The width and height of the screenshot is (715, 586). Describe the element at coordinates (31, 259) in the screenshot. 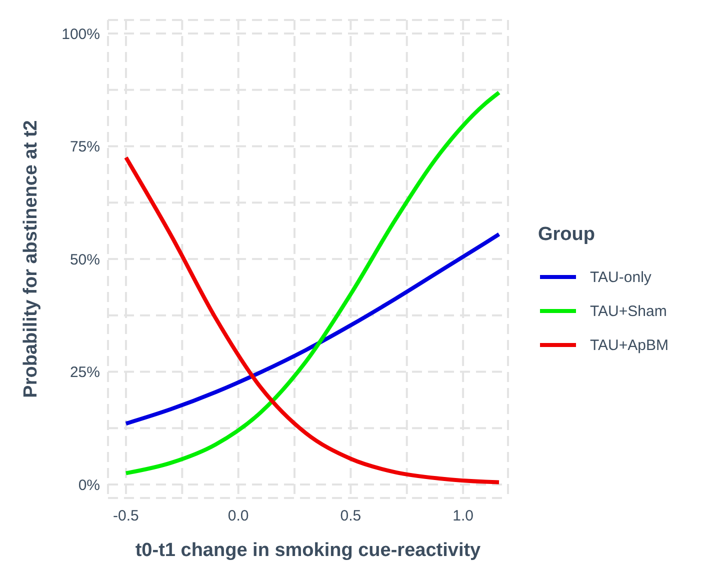

I see `y-axis-title: Probability for abstinence at t2` at that location.